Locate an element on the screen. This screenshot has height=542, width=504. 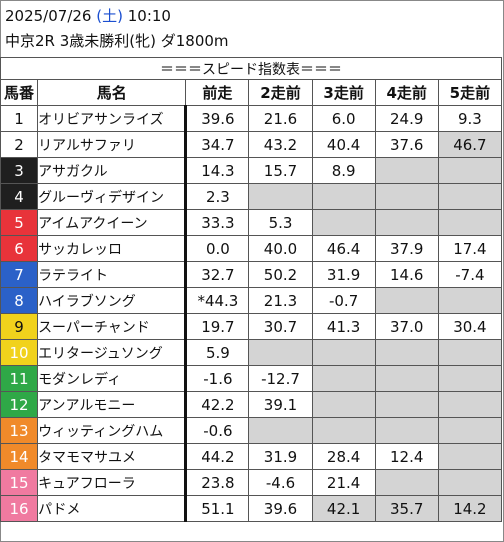
column-header-3-races-ago: 3走前 is located at coordinates (343, 92).